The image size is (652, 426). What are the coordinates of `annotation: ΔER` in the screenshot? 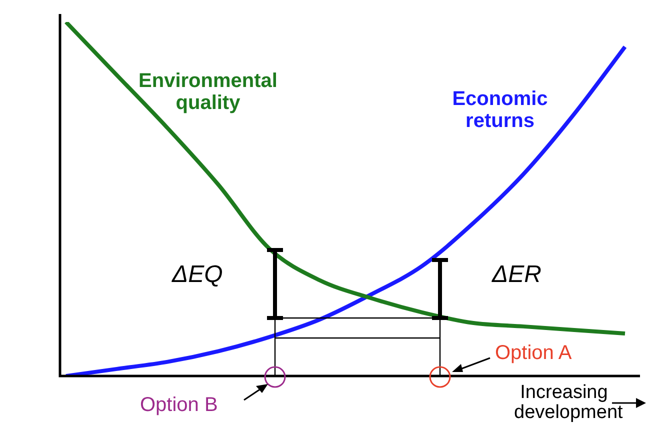 It's located at (517, 274).